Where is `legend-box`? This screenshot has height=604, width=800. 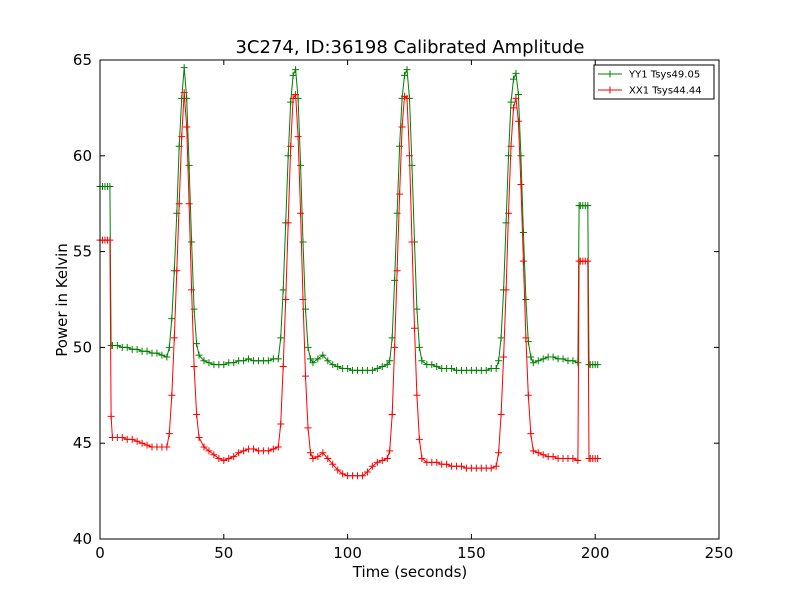 legend-box is located at coordinates (654, 82).